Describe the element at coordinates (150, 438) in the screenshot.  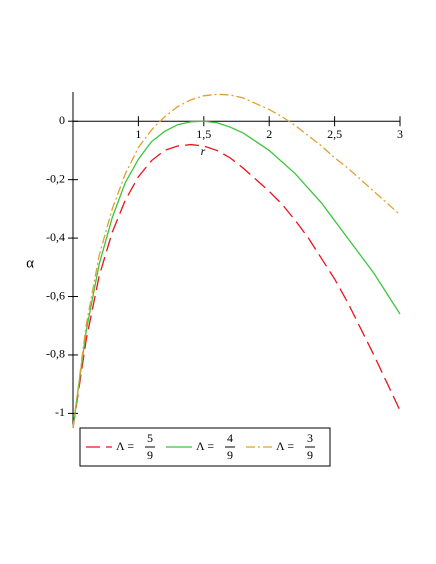
I see `legend-num: 5` at that location.